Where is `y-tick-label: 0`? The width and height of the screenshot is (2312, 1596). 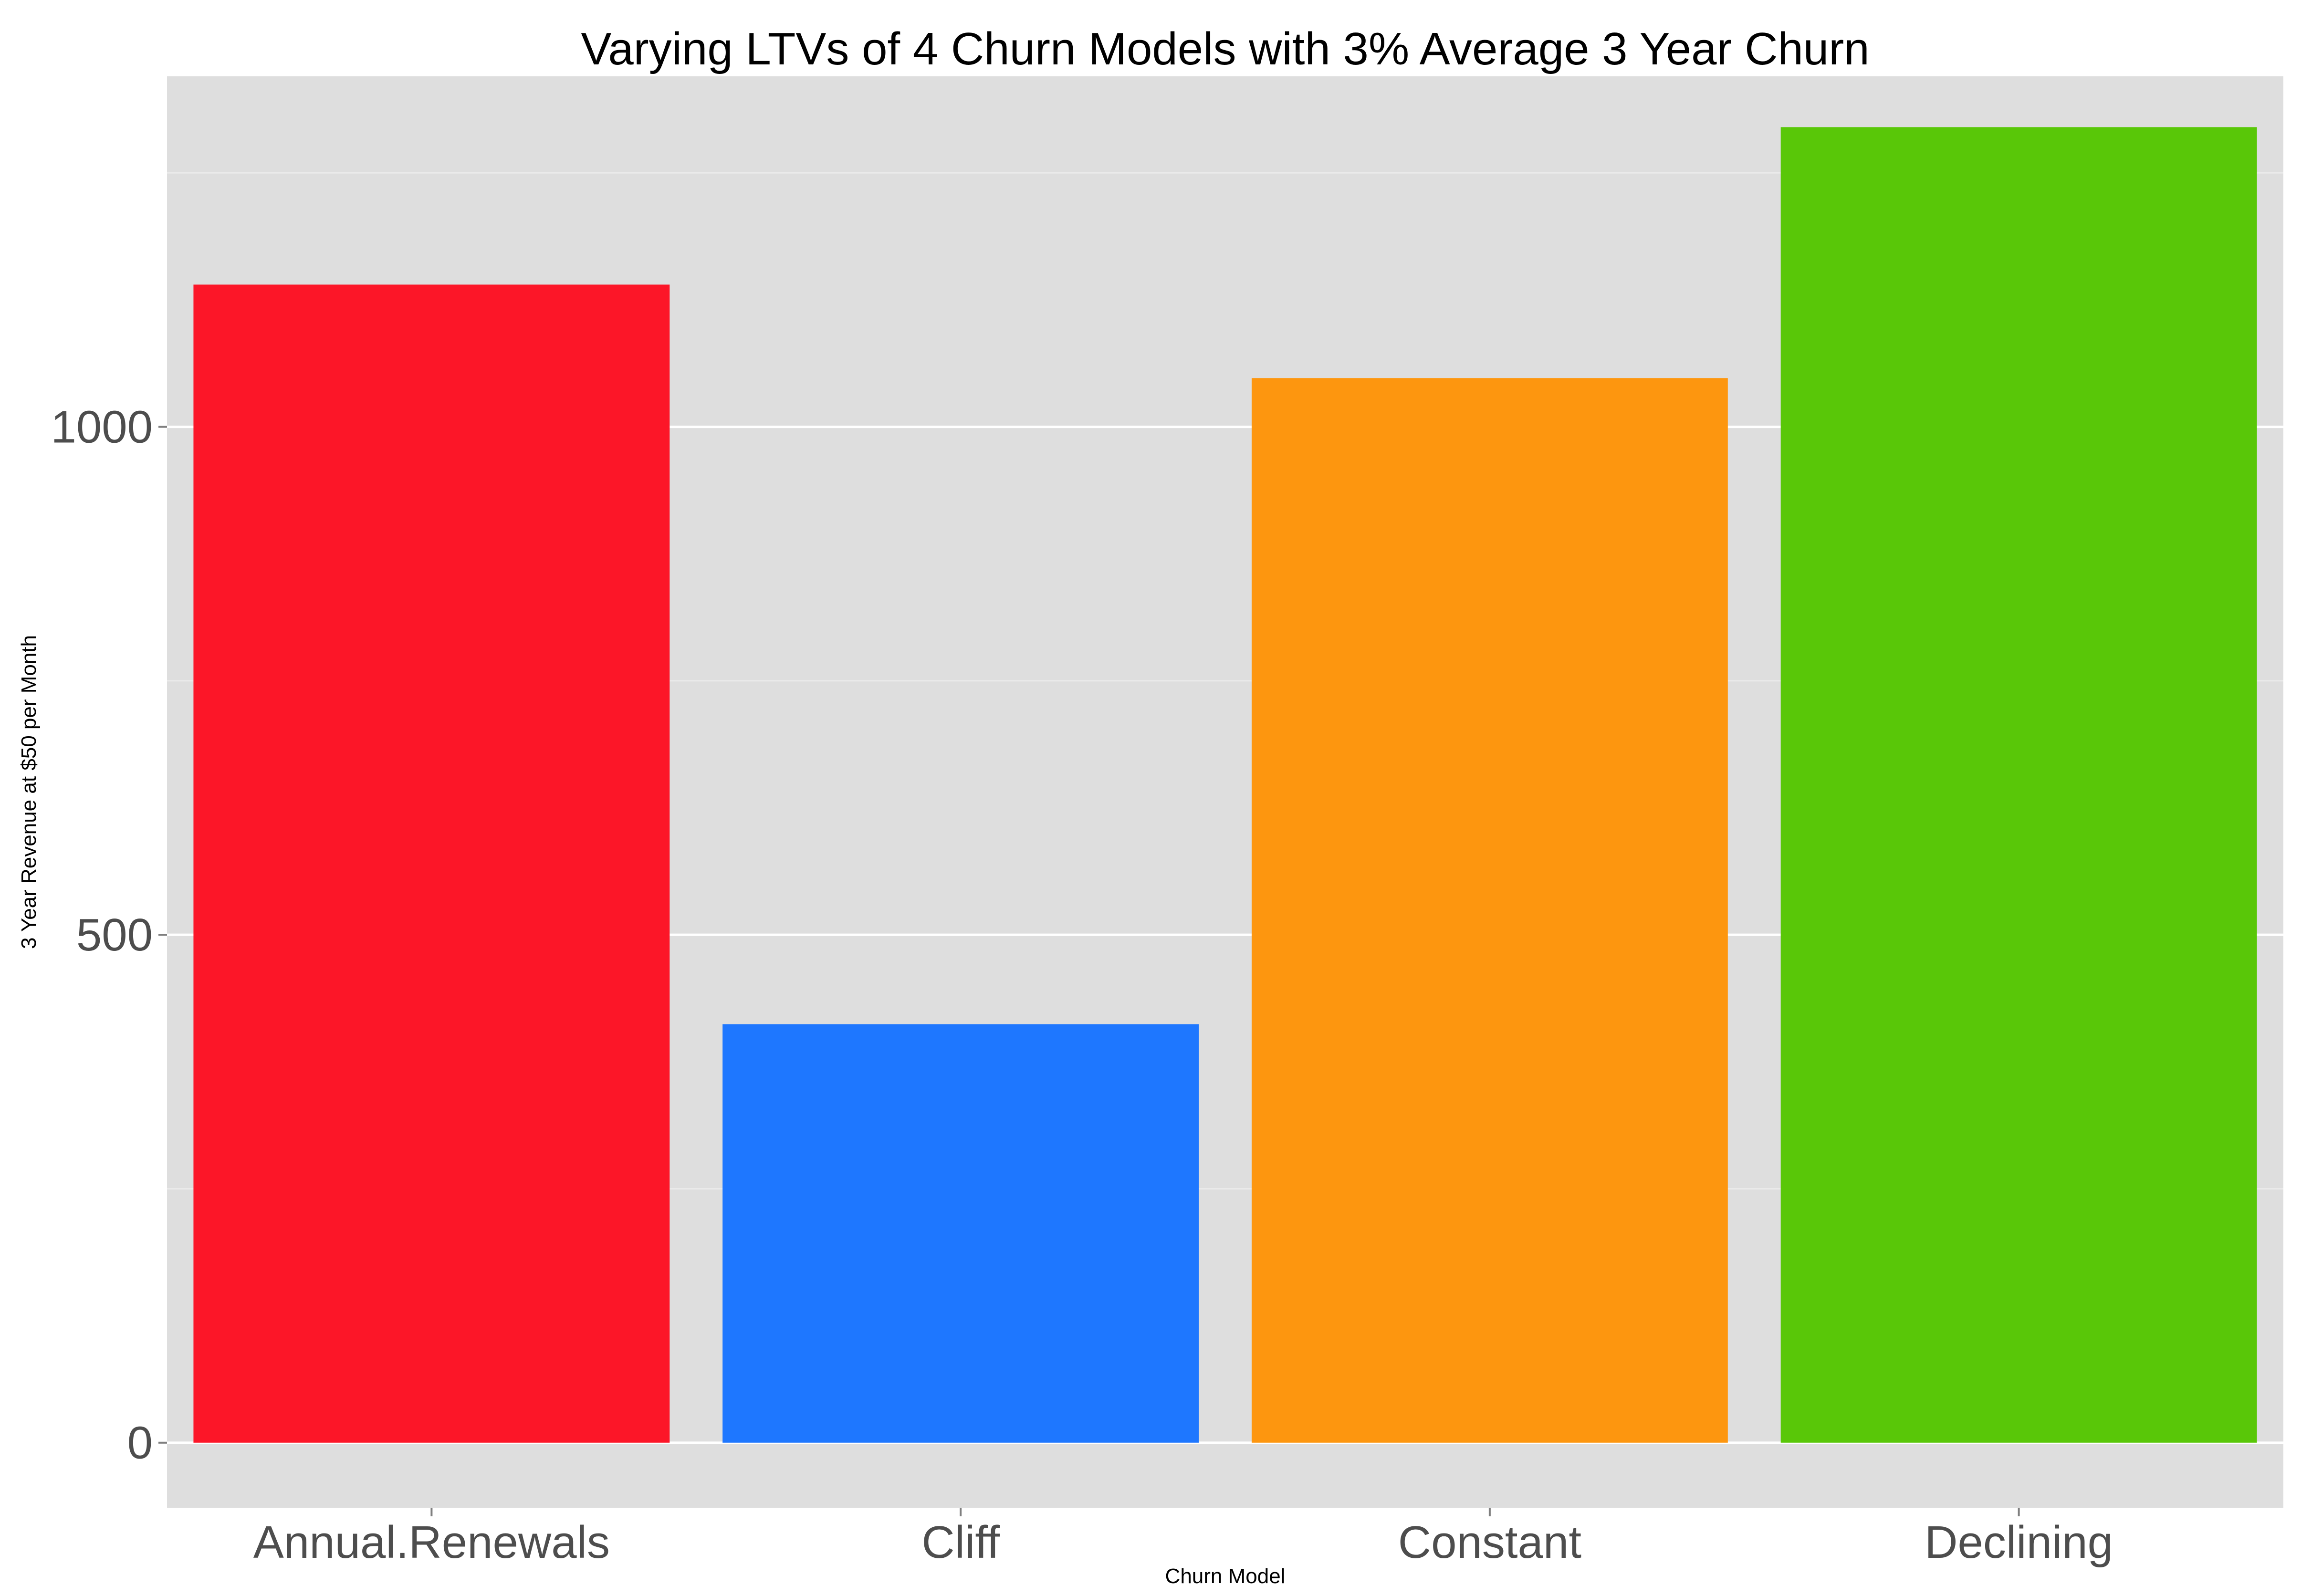 y-tick-label: 0 is located at coordinates (140, 1443).